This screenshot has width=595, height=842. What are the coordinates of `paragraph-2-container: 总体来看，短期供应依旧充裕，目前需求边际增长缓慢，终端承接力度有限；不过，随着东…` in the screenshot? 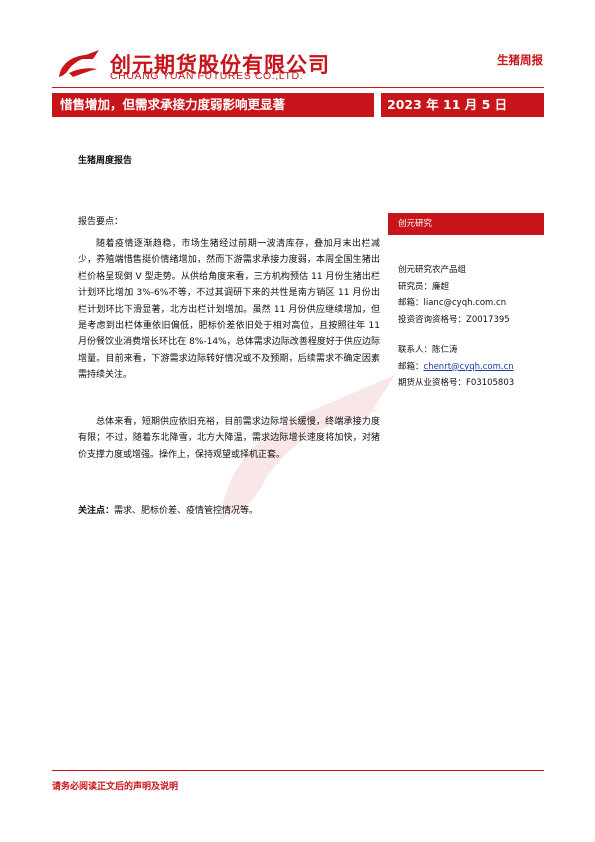 It's located at (229, 438).